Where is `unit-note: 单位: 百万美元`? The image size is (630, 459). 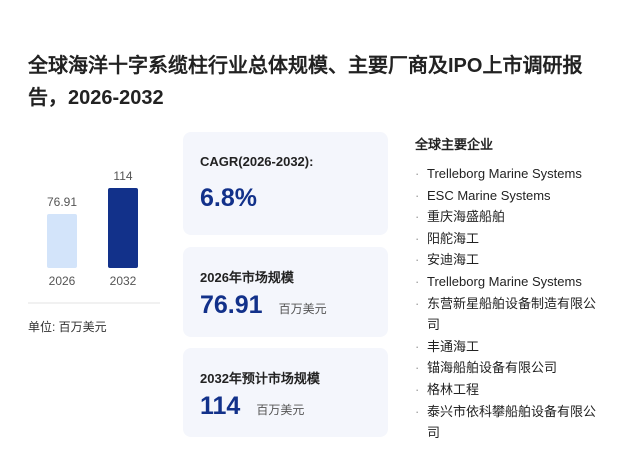
unit-note: 单位: 百万美元 is located at coordinates (67, 327).